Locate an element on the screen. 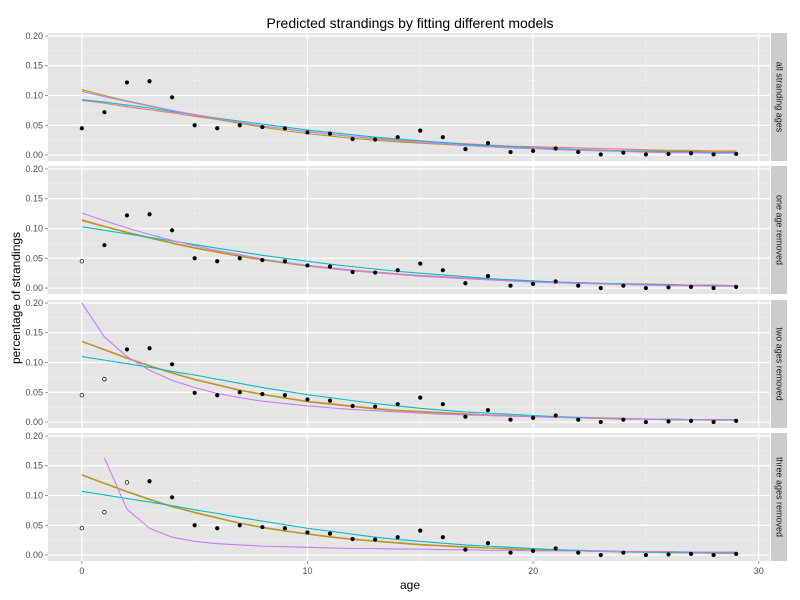 Image resolution: width=800 pixels, height=600 pixels. facet-strip-label: one age removed is located at coordinates (780, 230).